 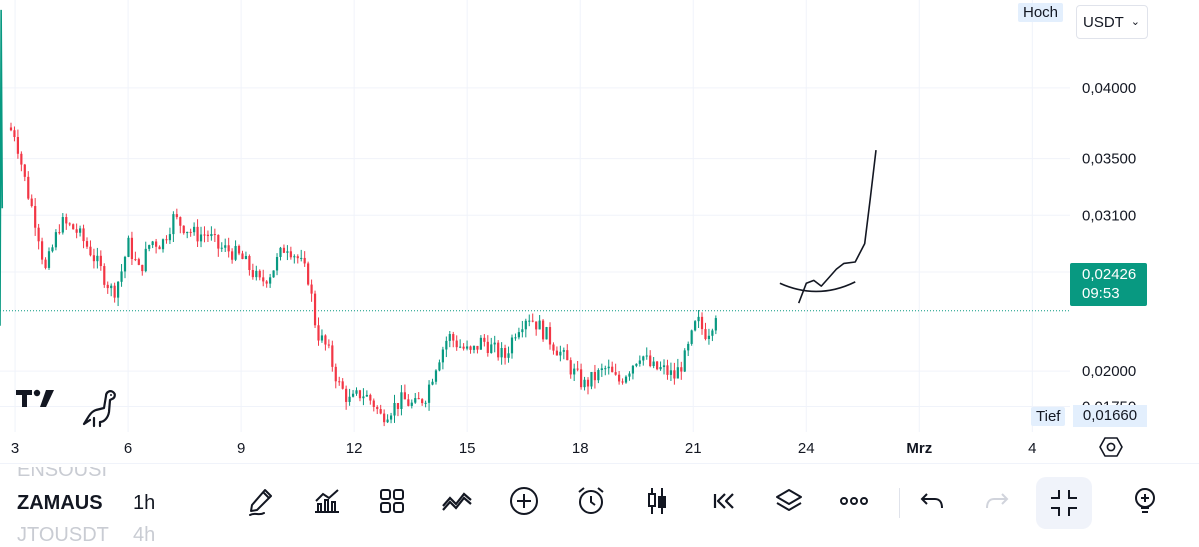 I want to click on grid-icon, so click(x=392, y=501).